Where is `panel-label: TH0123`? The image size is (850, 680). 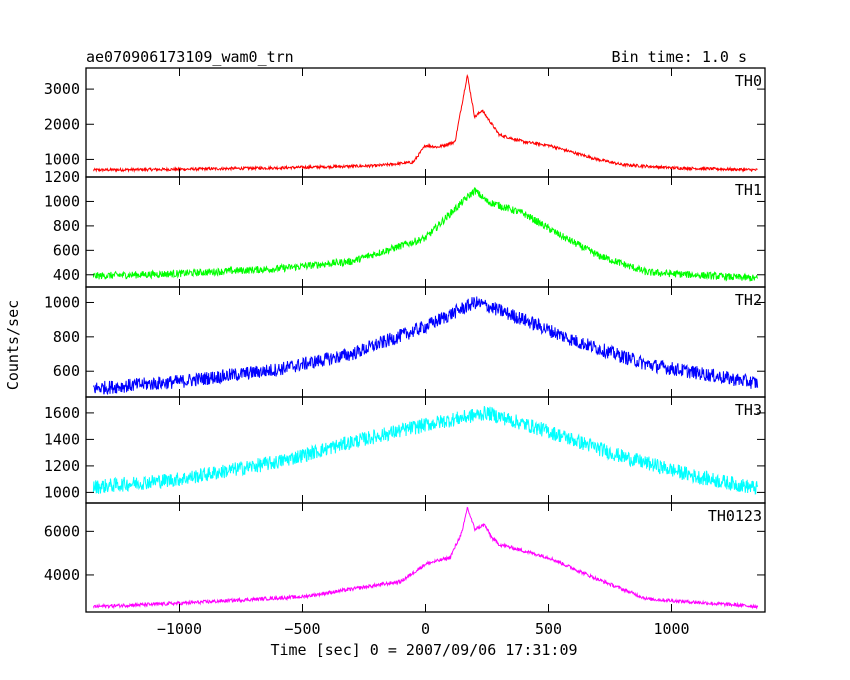
panel-label: TH0123 is located at coordinates (735, 516).